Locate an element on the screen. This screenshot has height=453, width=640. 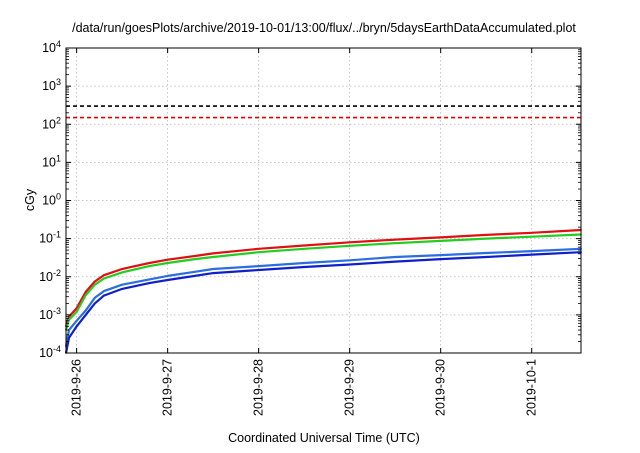
x-tick-label: 2019-9-30 is located at coordinates (441, 387).